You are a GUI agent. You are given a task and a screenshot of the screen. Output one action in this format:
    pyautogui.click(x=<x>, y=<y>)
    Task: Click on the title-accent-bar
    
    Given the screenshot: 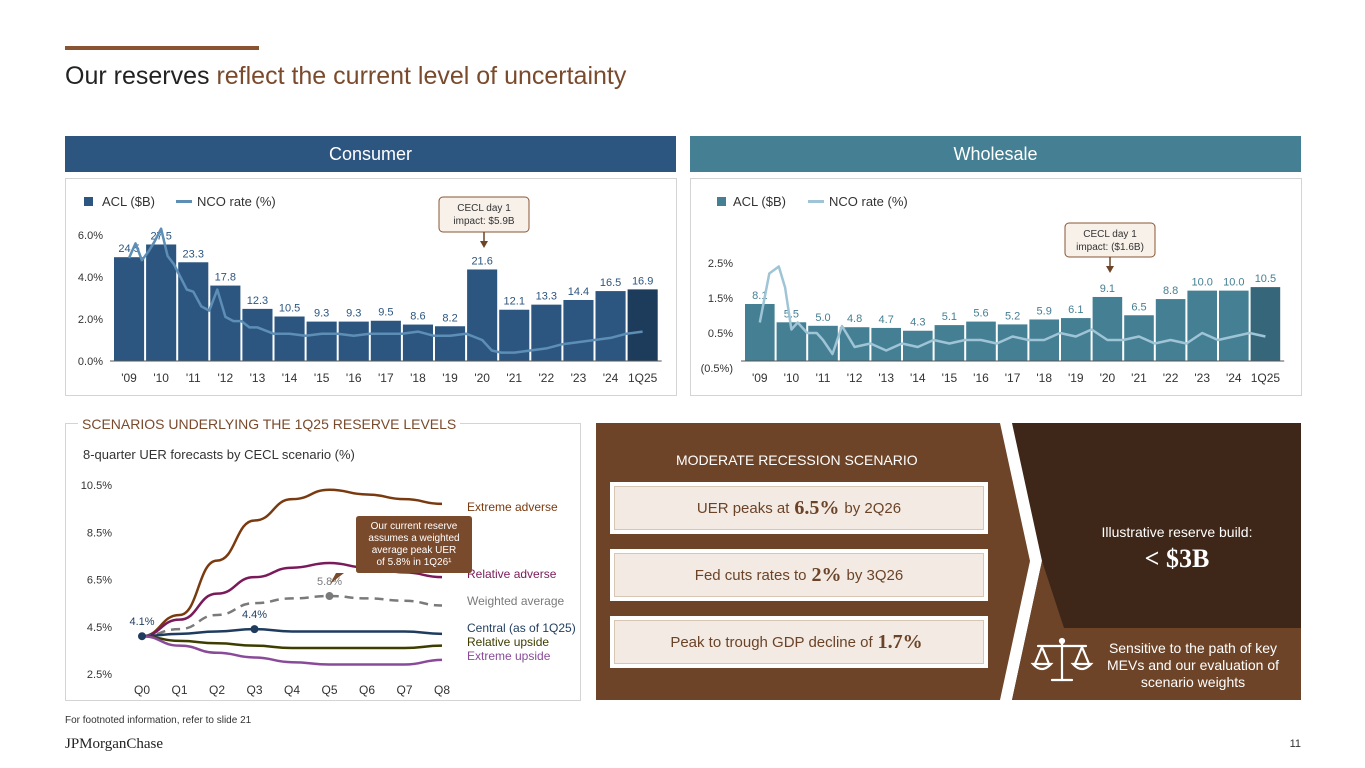 What is the action you would take?
    pyautogui.click(x=162, y=48)
    